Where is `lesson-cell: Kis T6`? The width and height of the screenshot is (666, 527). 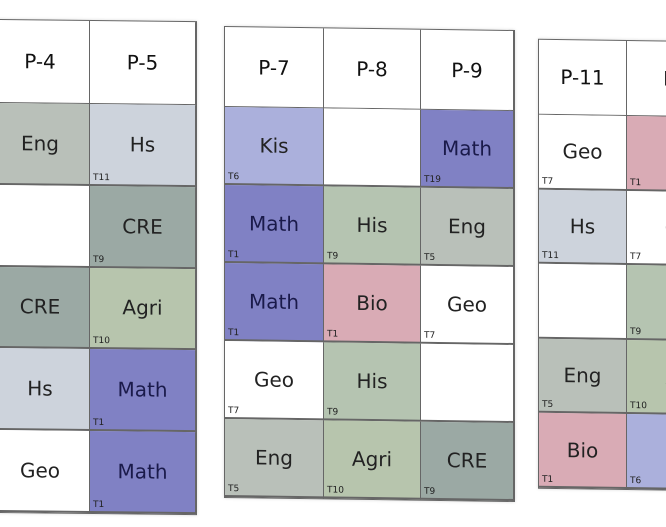
lesson-cell: Kis T6 is located at coordinates (274, 146).